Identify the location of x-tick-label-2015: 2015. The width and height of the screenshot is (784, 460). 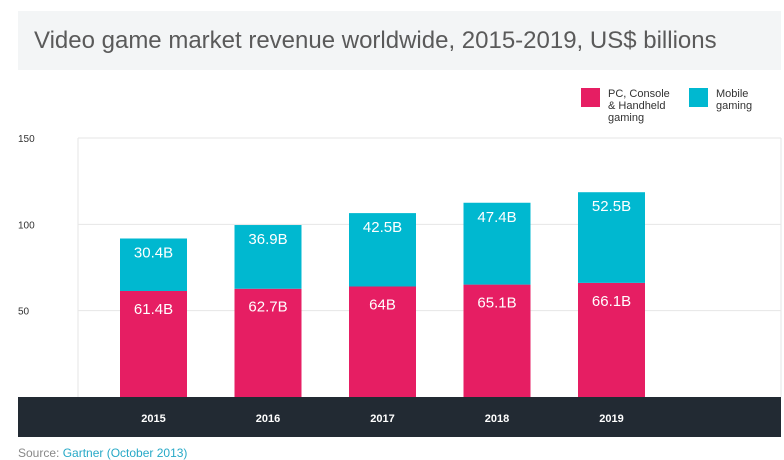
(153, 419).